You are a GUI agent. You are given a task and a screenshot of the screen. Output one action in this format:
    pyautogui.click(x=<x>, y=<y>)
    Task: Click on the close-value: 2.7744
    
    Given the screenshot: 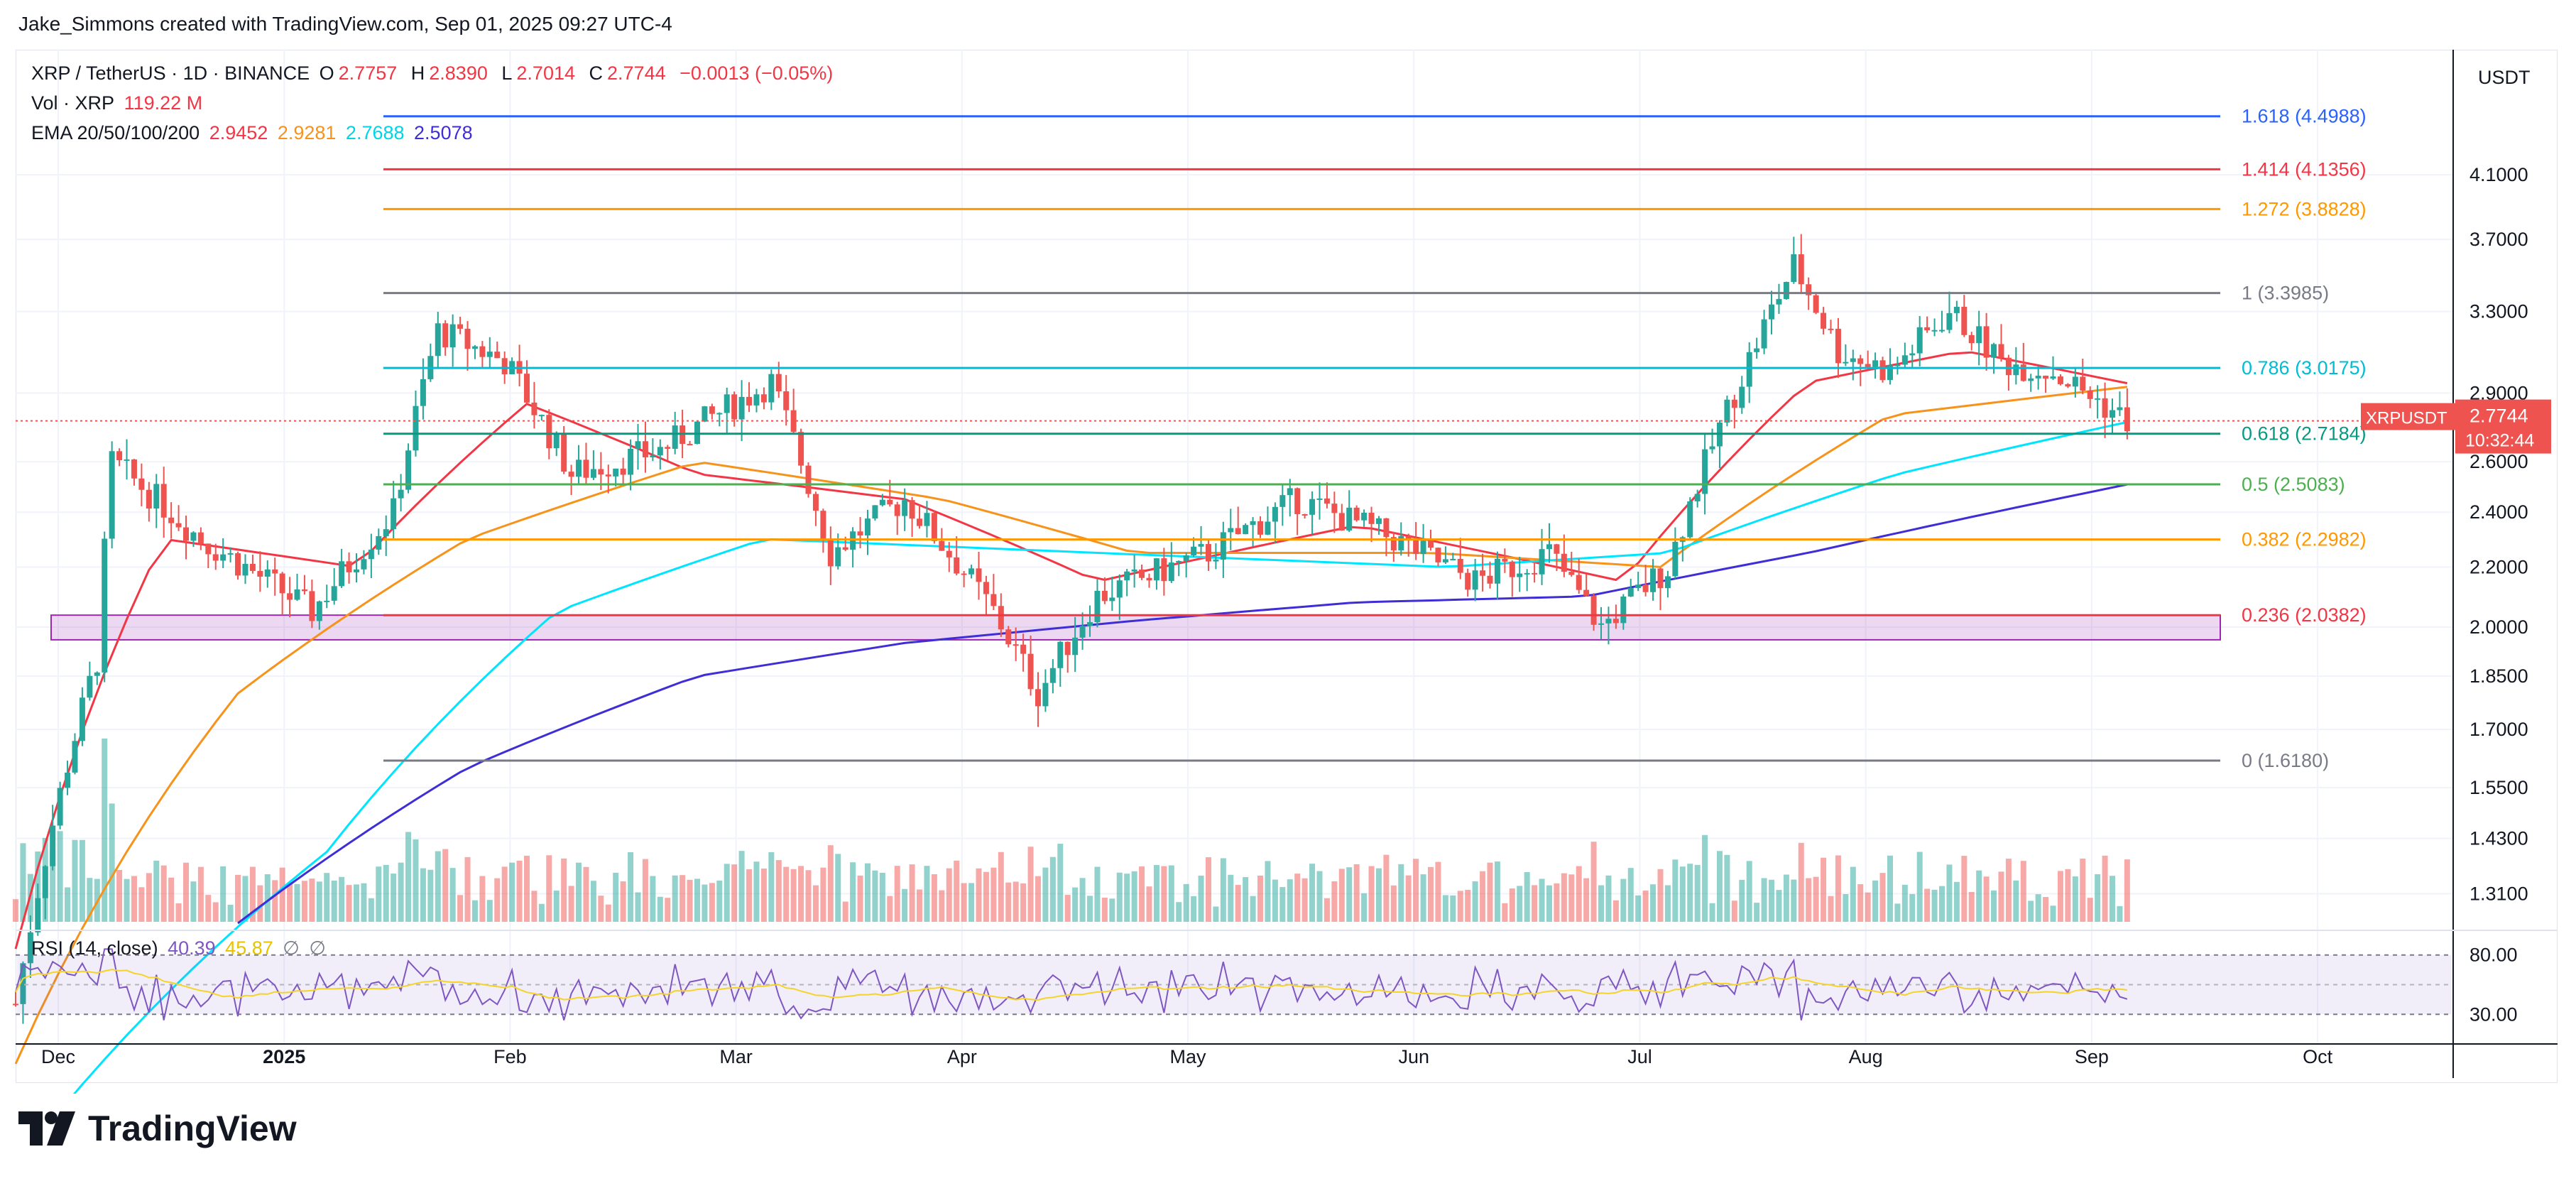 What is the action you would take?
    pyautogui.click(x=636, y=73)
    